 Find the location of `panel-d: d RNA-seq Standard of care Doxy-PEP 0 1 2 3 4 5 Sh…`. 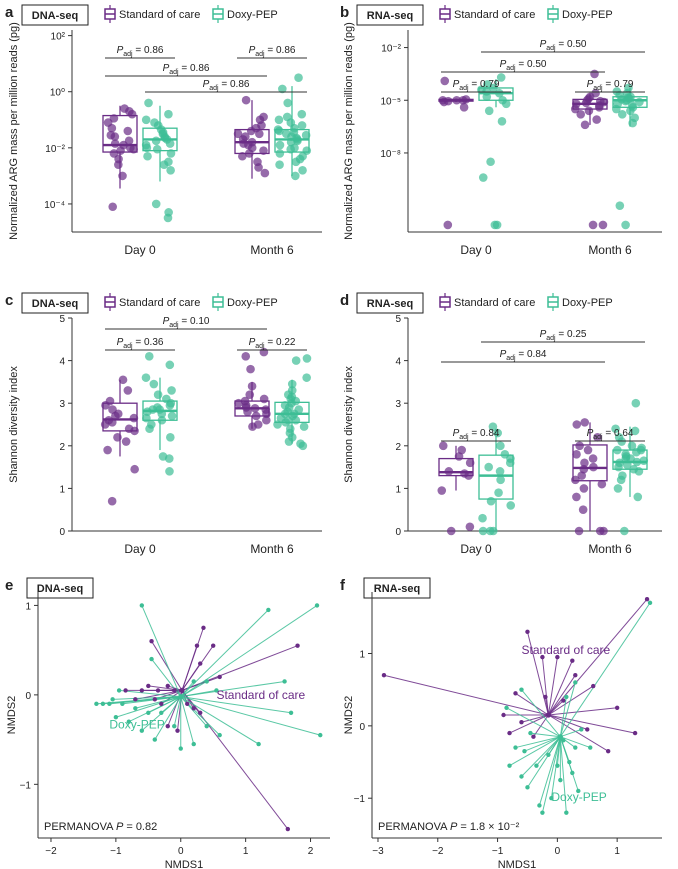

panel-d: d RNA-seq Standard of care Doxy-PEP 0 1 2 3 4 5 Sh… is located at coordinates (501, 424).